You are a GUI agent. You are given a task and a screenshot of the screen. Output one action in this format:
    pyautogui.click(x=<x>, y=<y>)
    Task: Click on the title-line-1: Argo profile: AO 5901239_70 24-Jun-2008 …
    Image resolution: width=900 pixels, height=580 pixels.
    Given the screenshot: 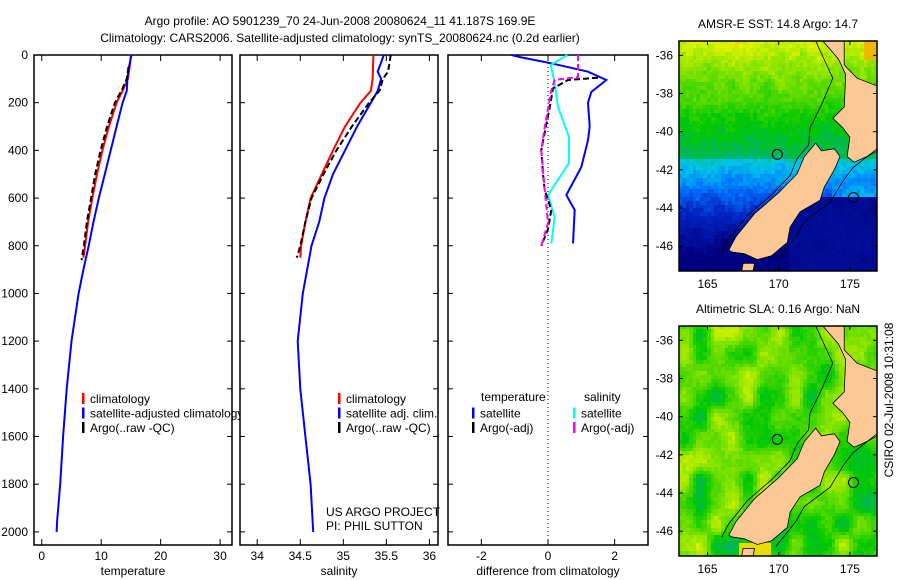 What is the action you would take?
    pyautogui.click(x=340, y=21)
    